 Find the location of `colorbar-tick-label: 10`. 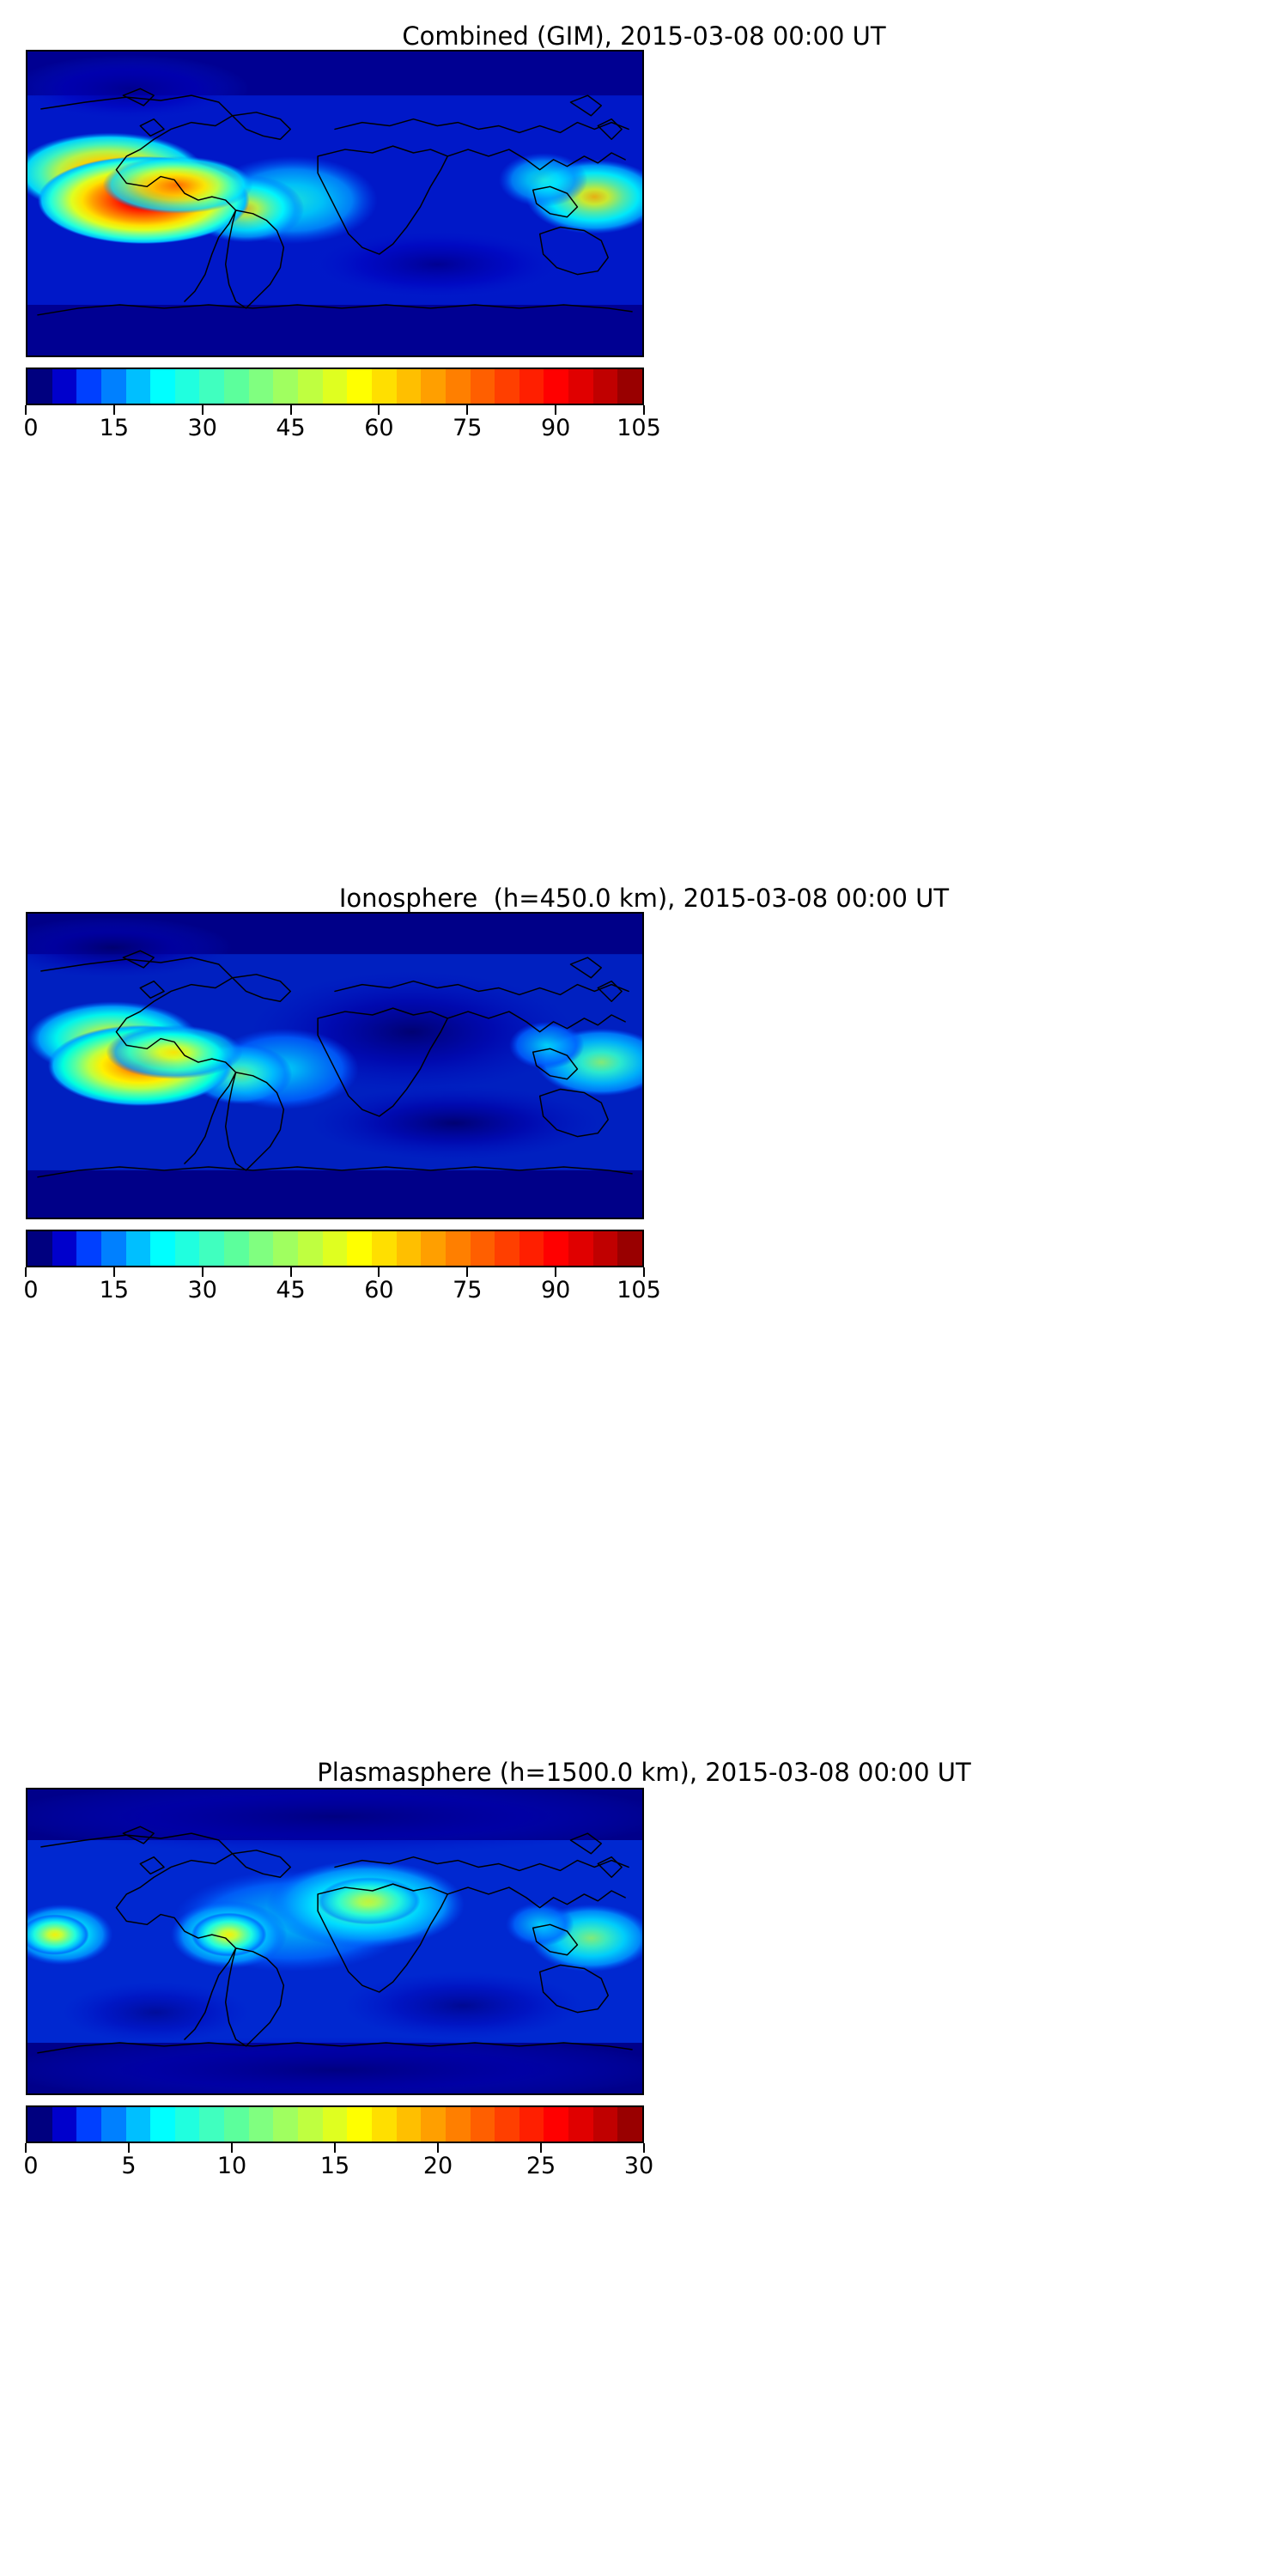

colorbar-tick-label: 10 is located at coordinates (231, 2166).